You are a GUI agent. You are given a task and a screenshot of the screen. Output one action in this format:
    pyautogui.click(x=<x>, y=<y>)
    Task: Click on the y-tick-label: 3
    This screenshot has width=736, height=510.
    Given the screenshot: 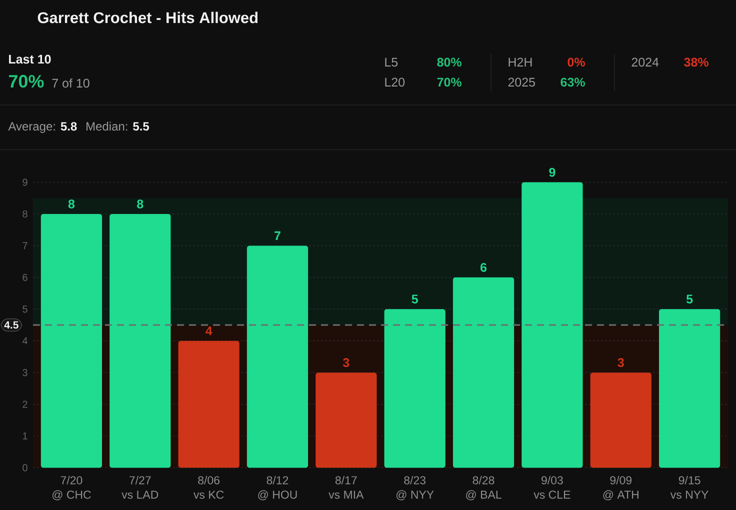 What is the action you would take?
    pyautogui.click(x=25, y=372)
    